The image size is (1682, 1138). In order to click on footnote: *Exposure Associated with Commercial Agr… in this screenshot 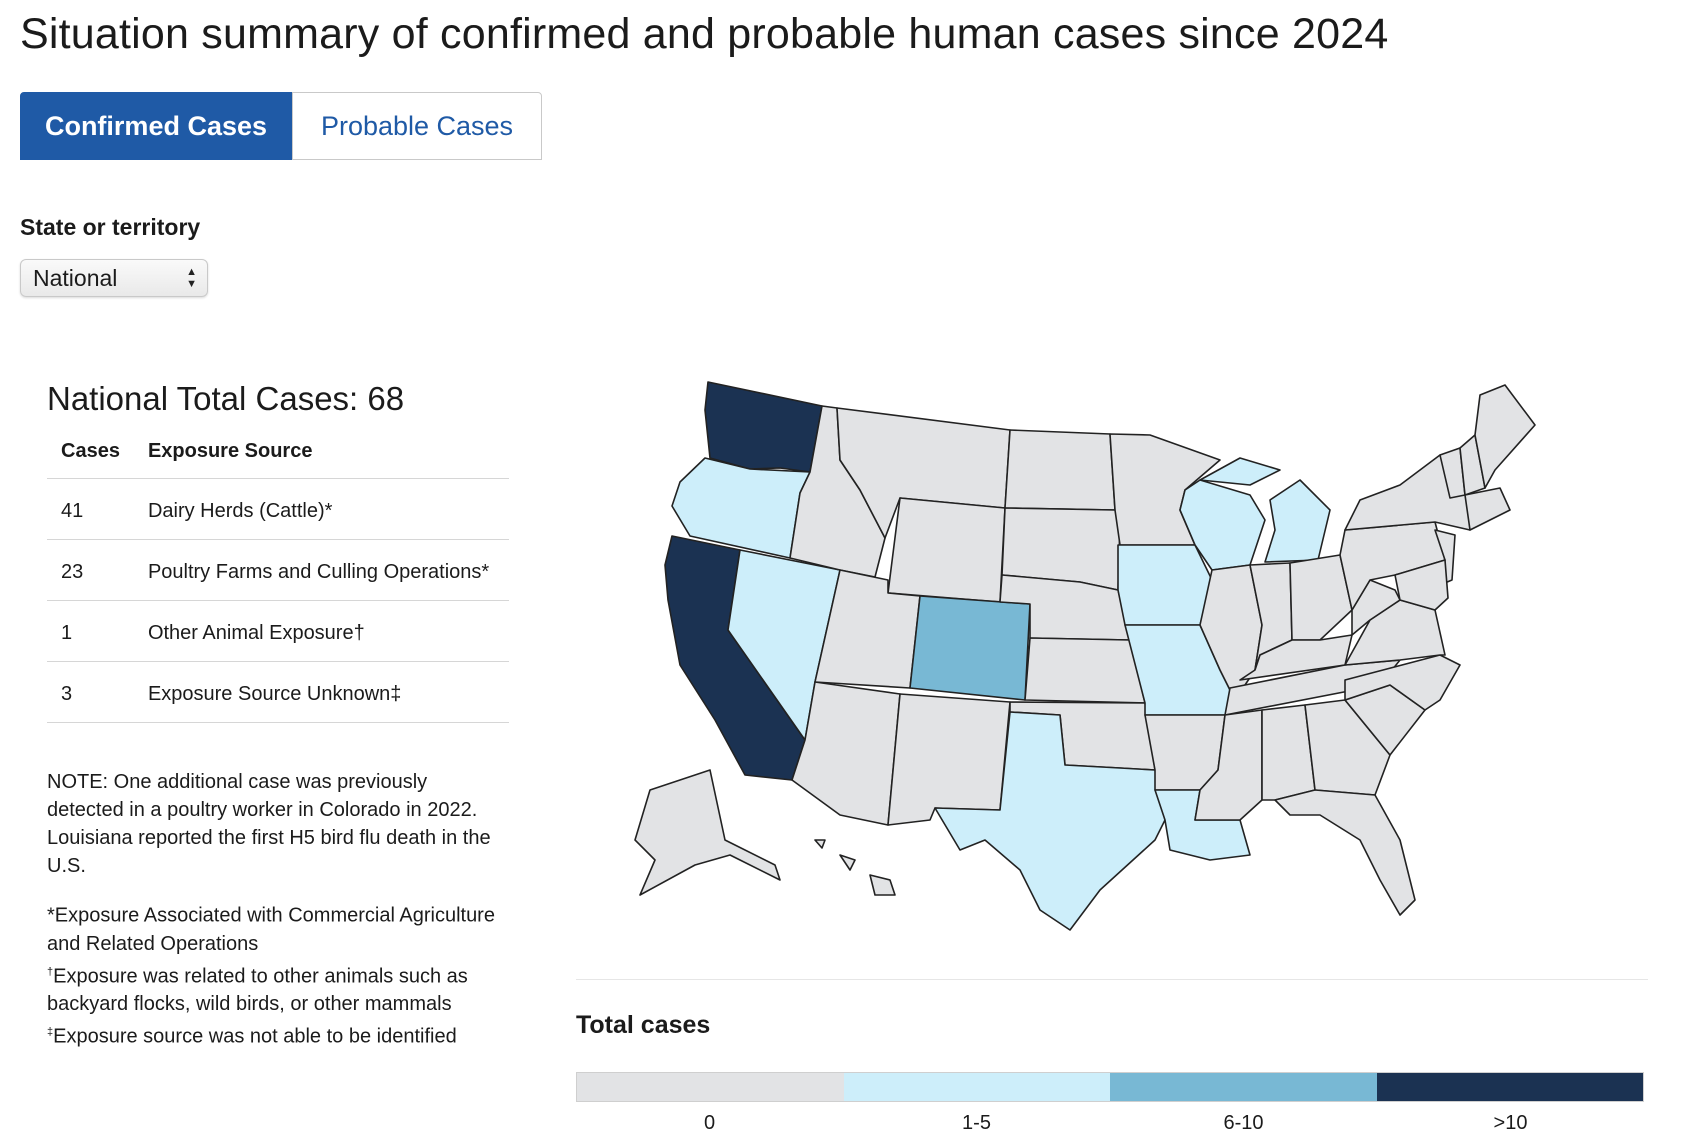, I will do `click(282, 927)`.